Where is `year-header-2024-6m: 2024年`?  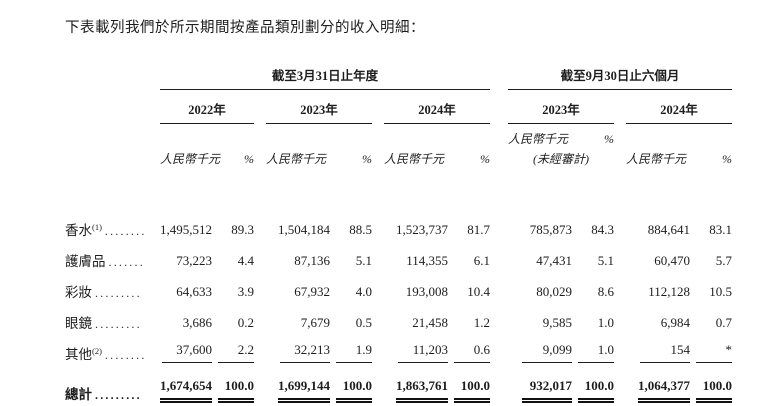 year-header-2024-6m: 2024年 is located at coordinates (679, 106).